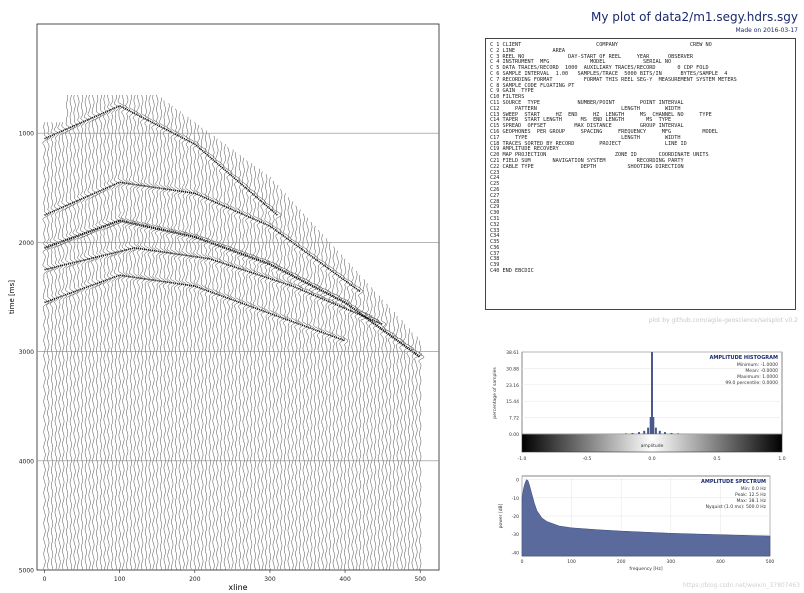 The width and height of the screenshot is (804, 593). I want to click on x-tick-label: 0, so click(522, 562).